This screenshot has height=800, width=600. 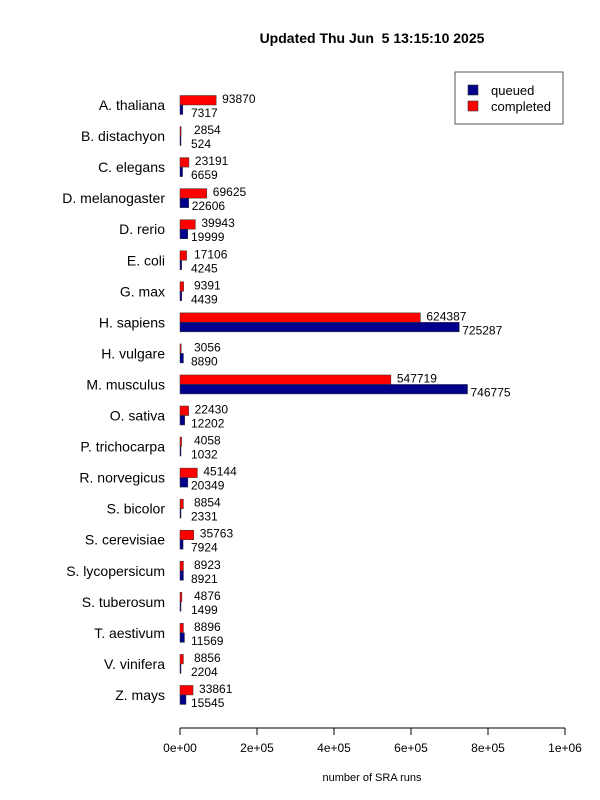 What do you see at coordinates (488, 748) in the screenshot?
I see `x-tick-label: 8e+05` at bounding box center [488, 748].